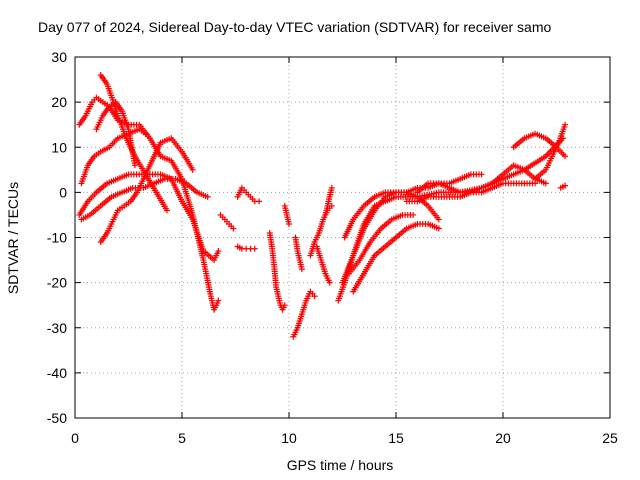 This screenshot has width=640, height=480. What do you see at coordinates (57, 373) in the screenshot?
I see `y-tick-label: -40` at bounding box center [57, 373].